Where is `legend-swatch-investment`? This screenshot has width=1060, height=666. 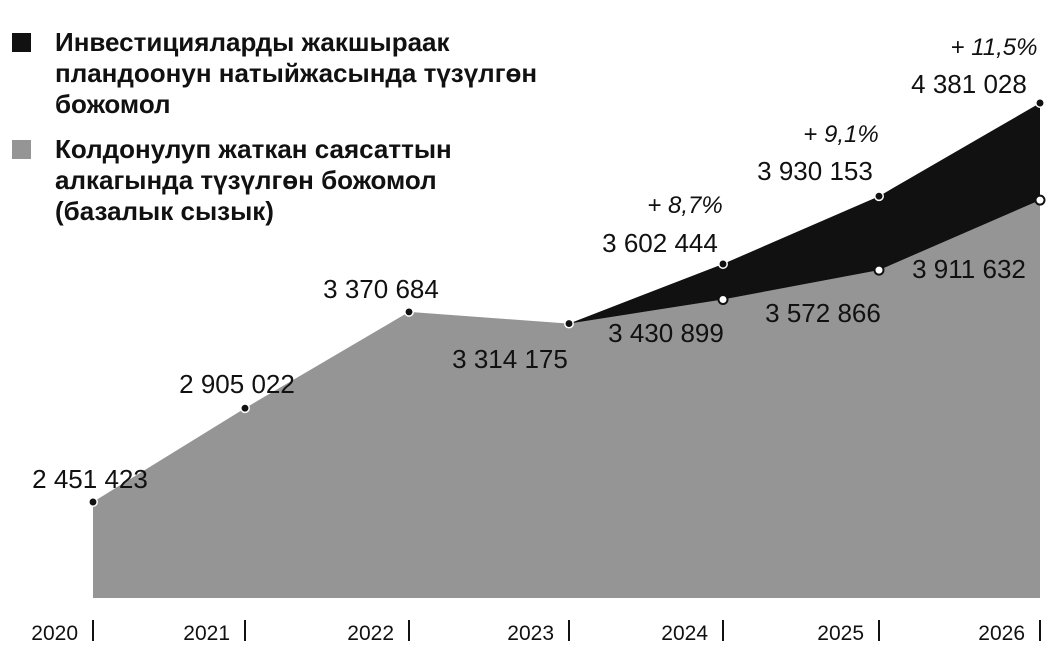
legend-swatch-investment is located at coordinates (21, 42).